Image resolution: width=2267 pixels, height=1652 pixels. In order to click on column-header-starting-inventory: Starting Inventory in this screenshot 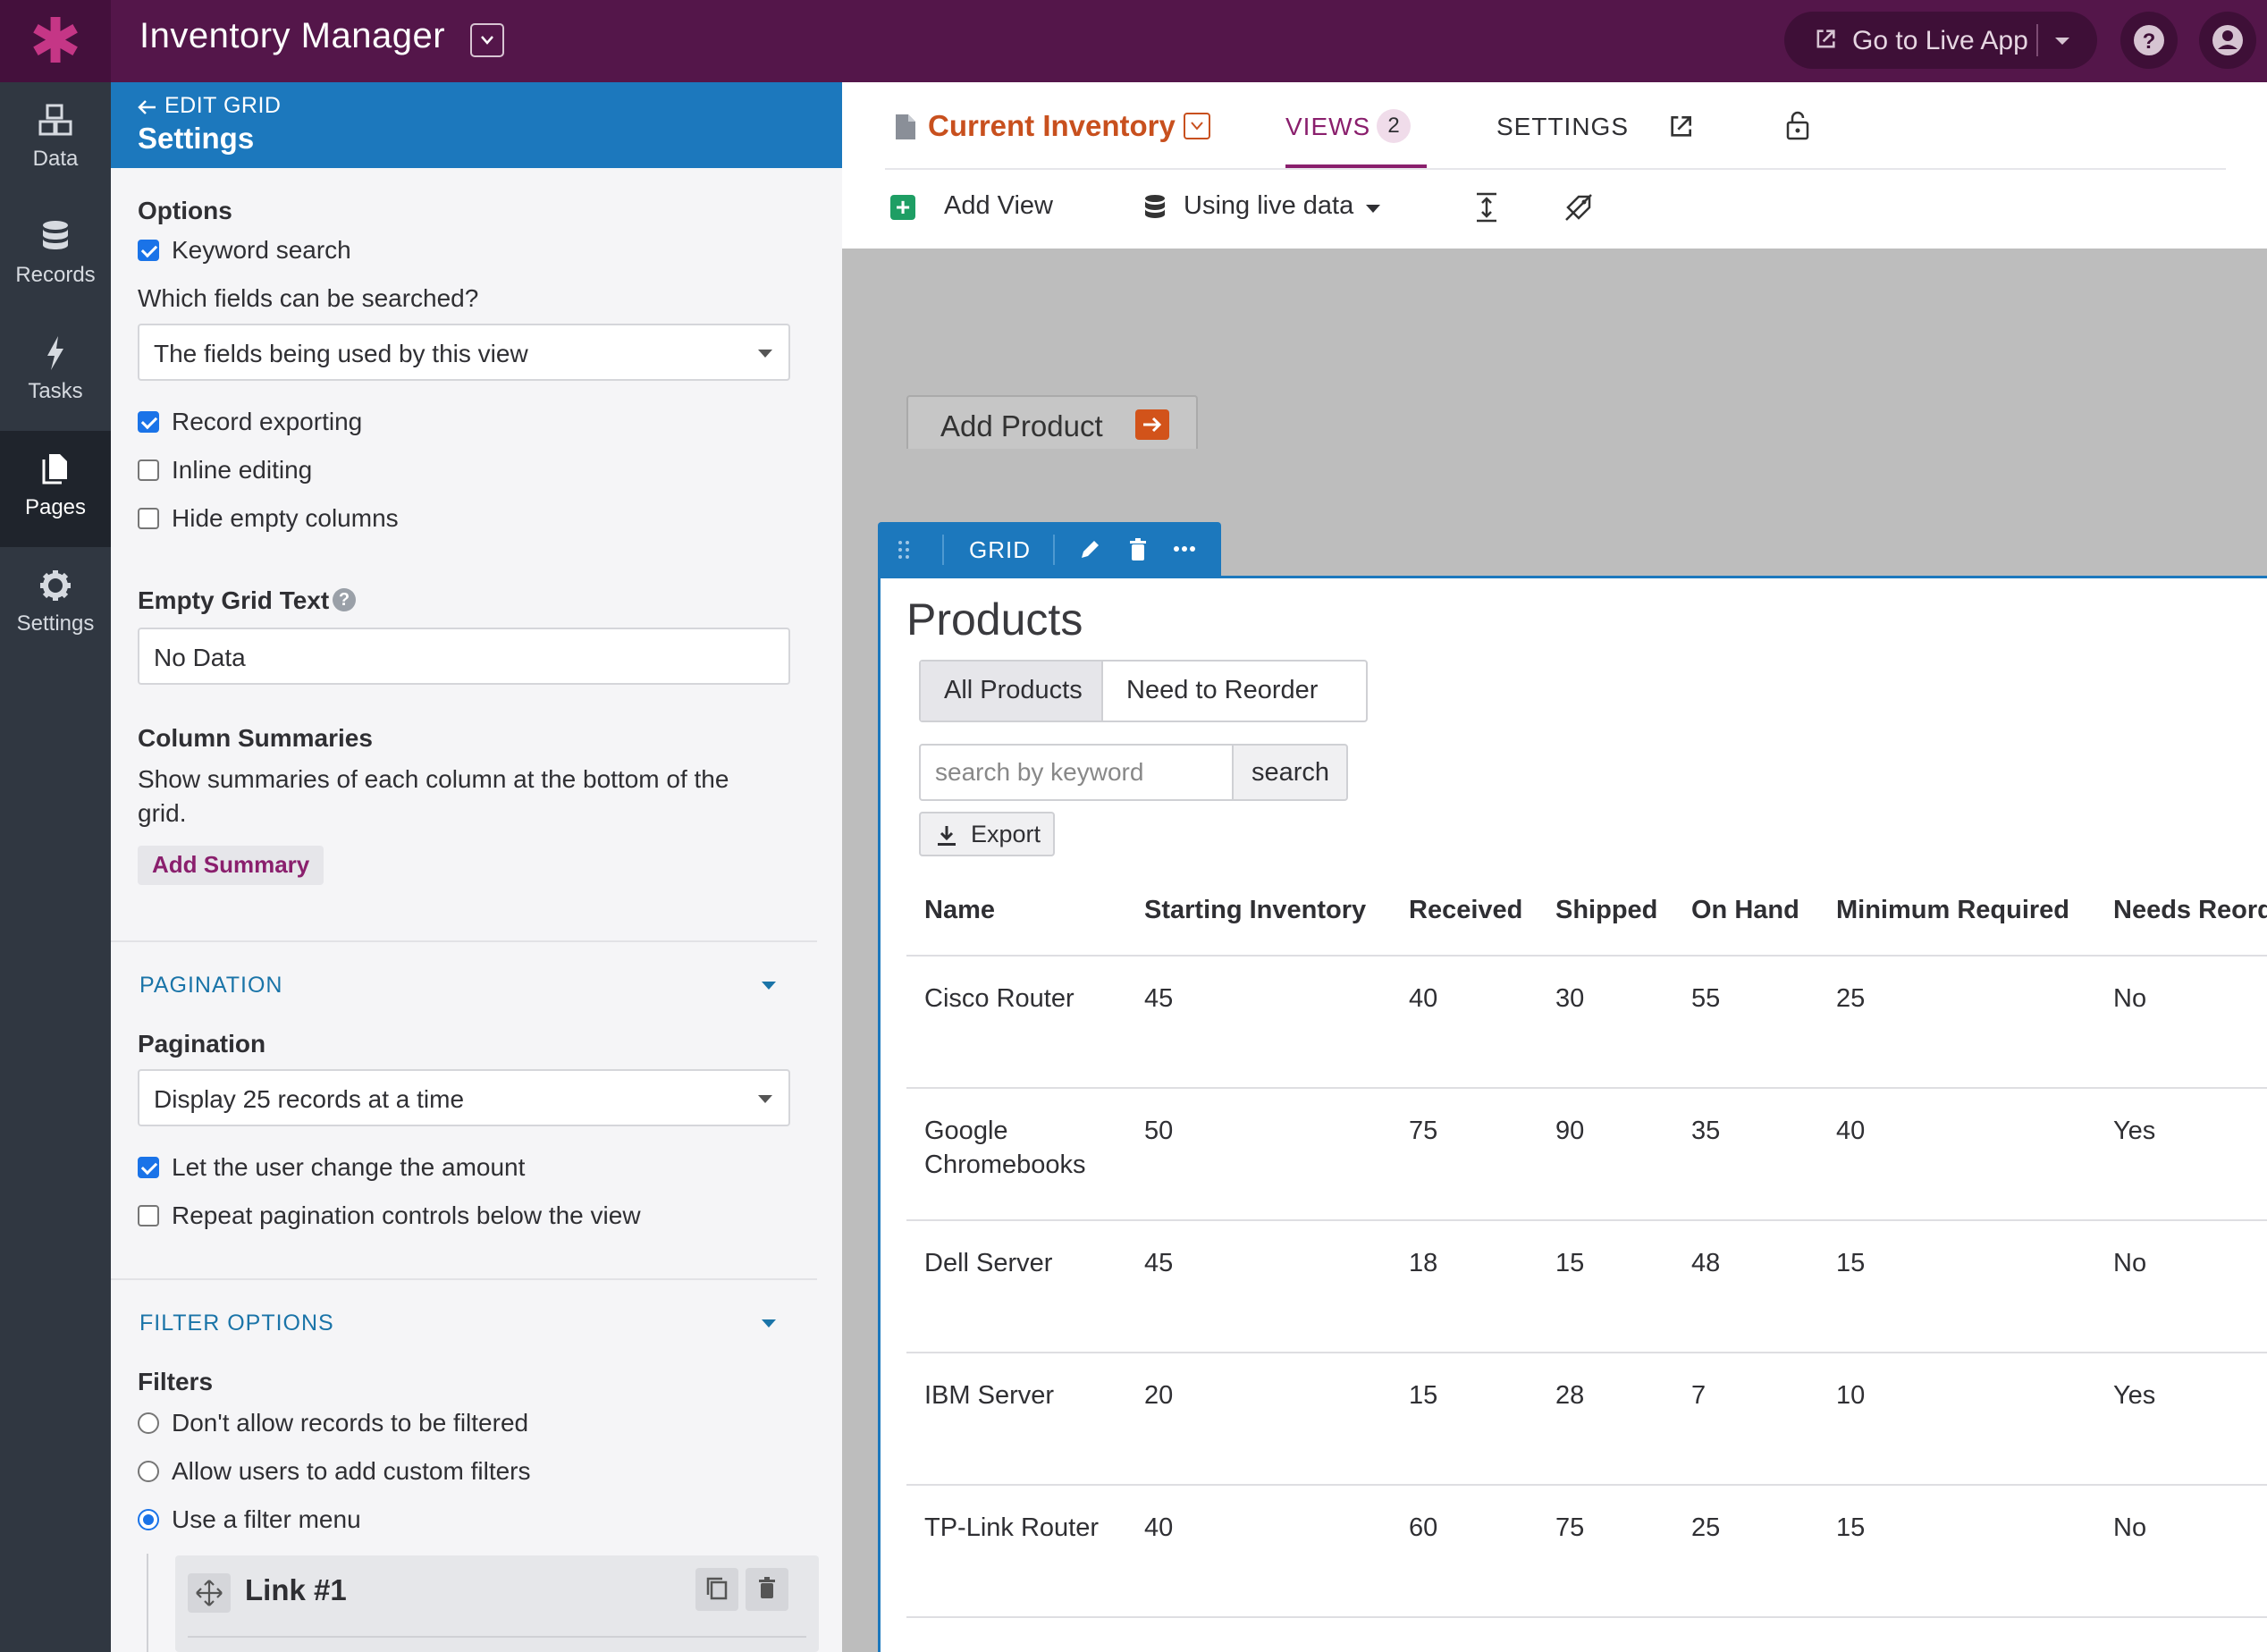, I will do `click(1256, 910)`.